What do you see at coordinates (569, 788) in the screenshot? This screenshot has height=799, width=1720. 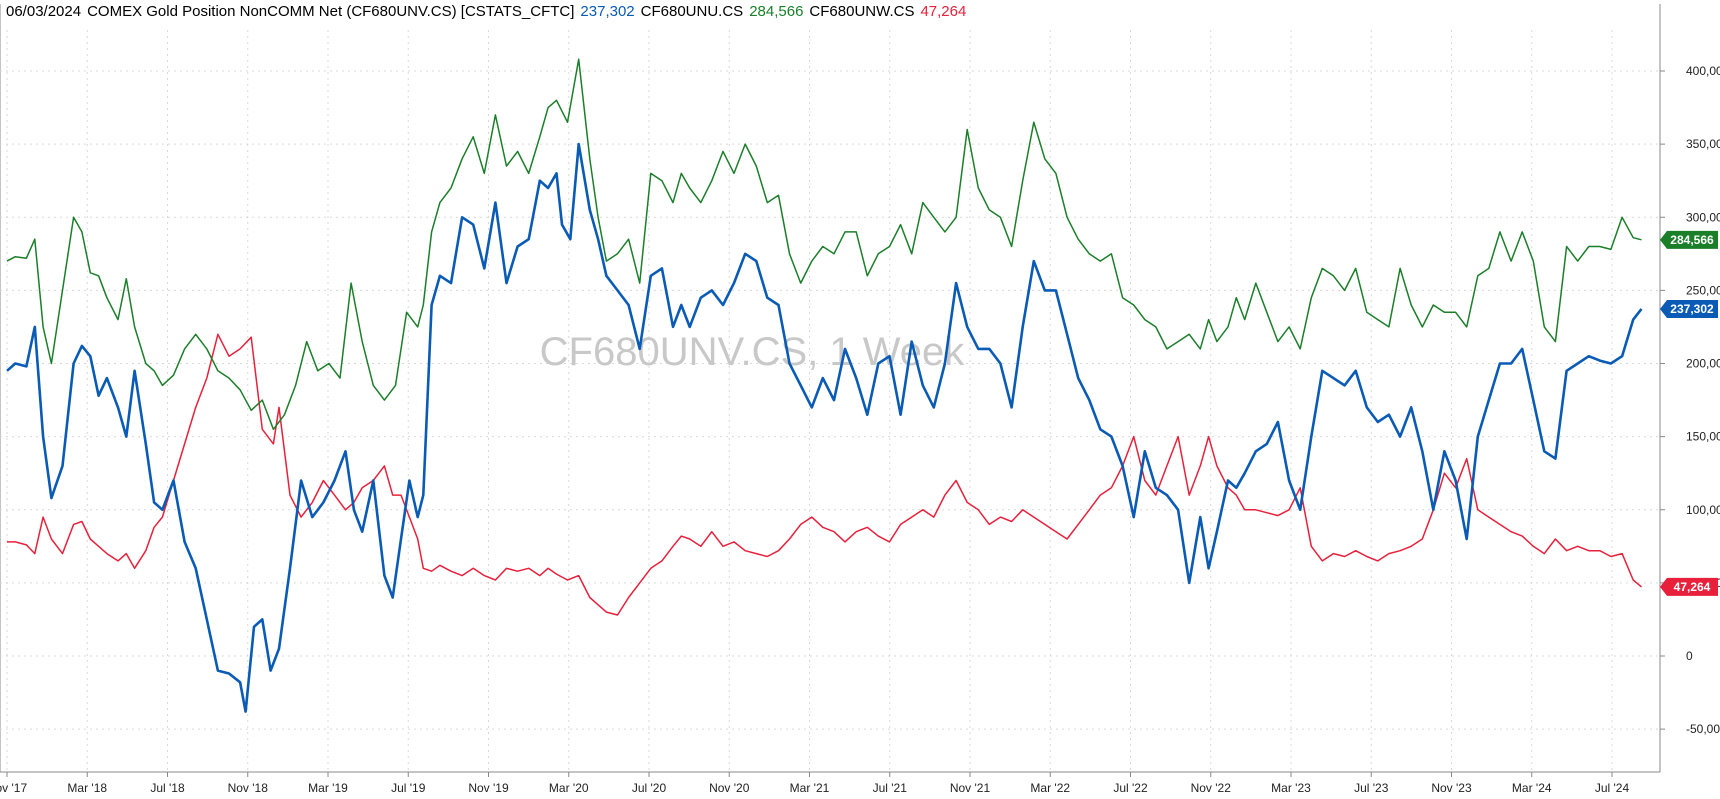 I see `x-tick-label: Mar '20` at bounding box center [569, 788].